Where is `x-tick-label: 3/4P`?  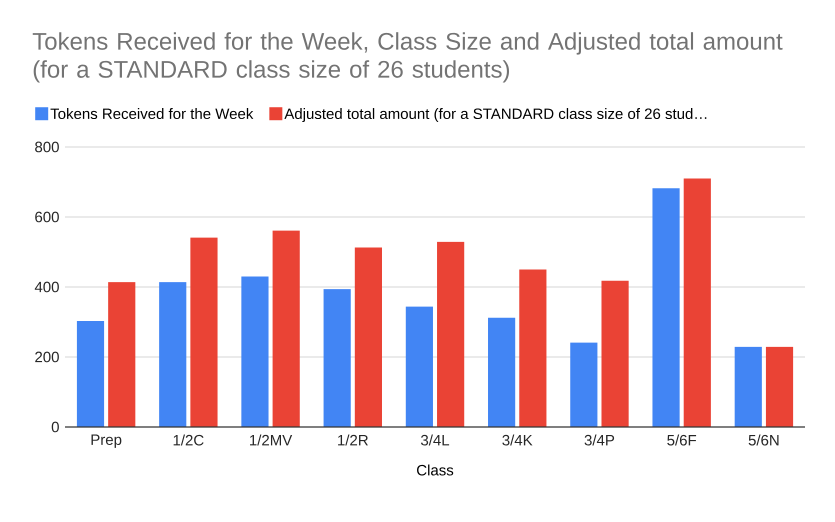 x-tick-label: 3/4P is located at coordinates (599, 440).